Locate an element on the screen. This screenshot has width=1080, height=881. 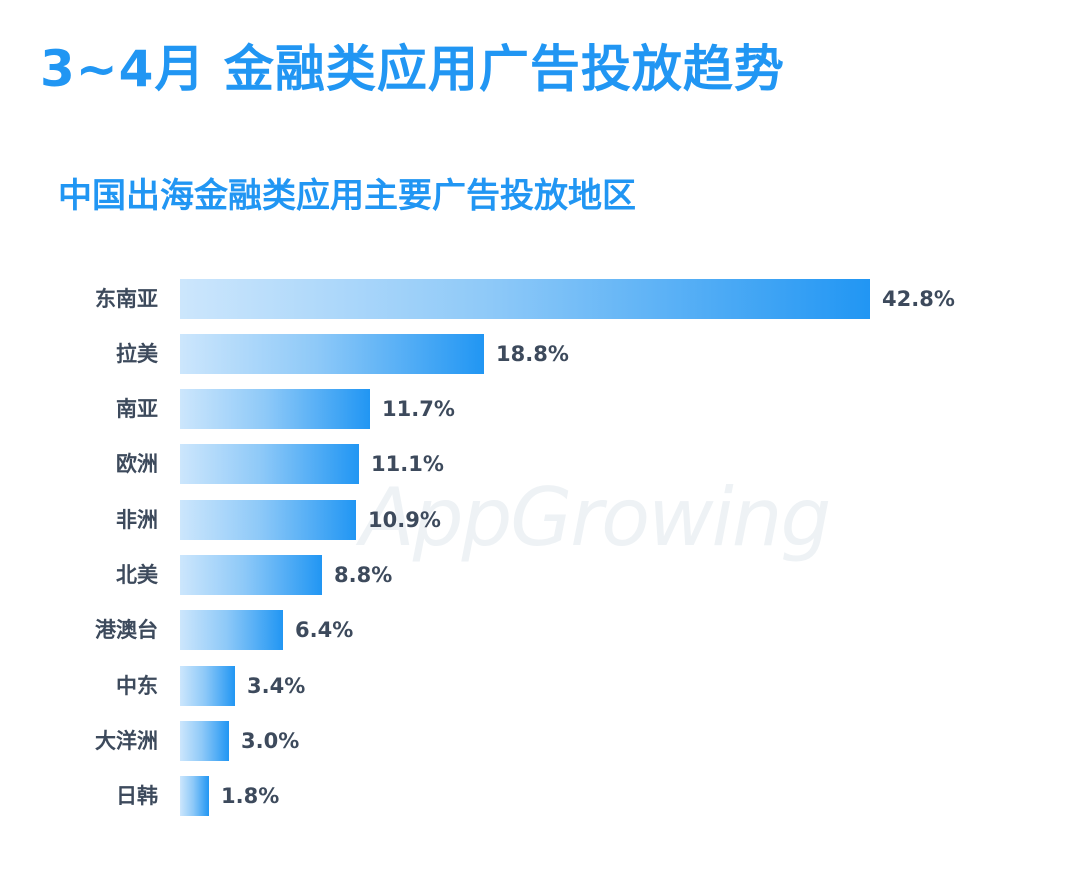
category-label: 港澳台 is located at coordinates (126, 630).